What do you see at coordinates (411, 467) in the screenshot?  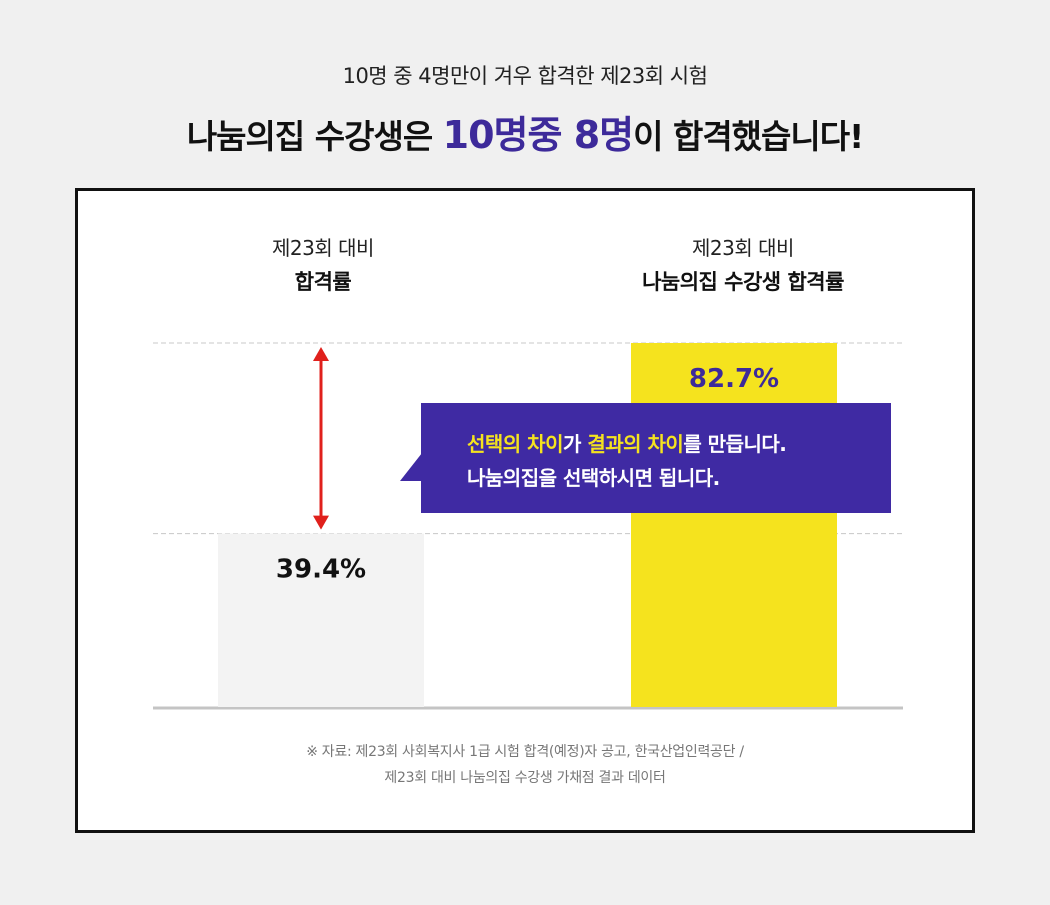 I see `callout-tail` at bounding box center [411, 467].